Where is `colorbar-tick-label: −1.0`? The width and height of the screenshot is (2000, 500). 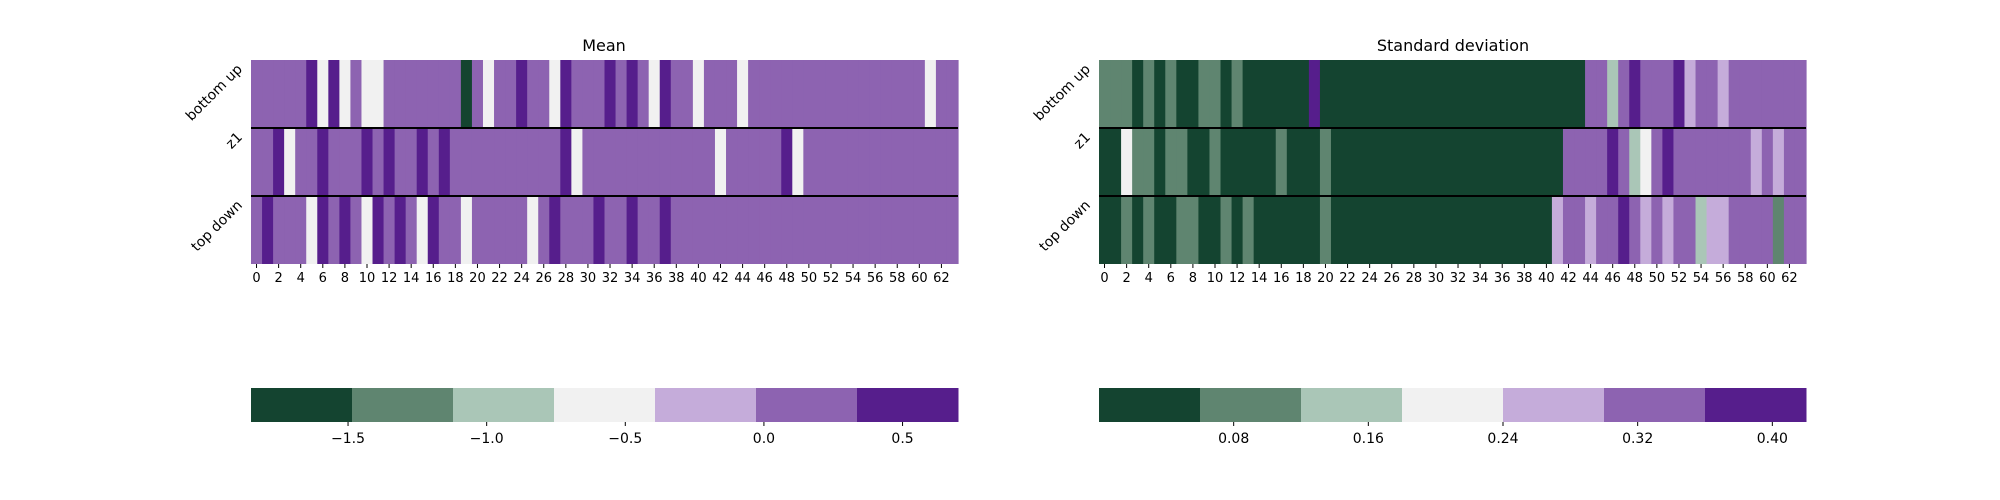
colorbar-tick-label: −1.0 is located at coordinates (487, 439).